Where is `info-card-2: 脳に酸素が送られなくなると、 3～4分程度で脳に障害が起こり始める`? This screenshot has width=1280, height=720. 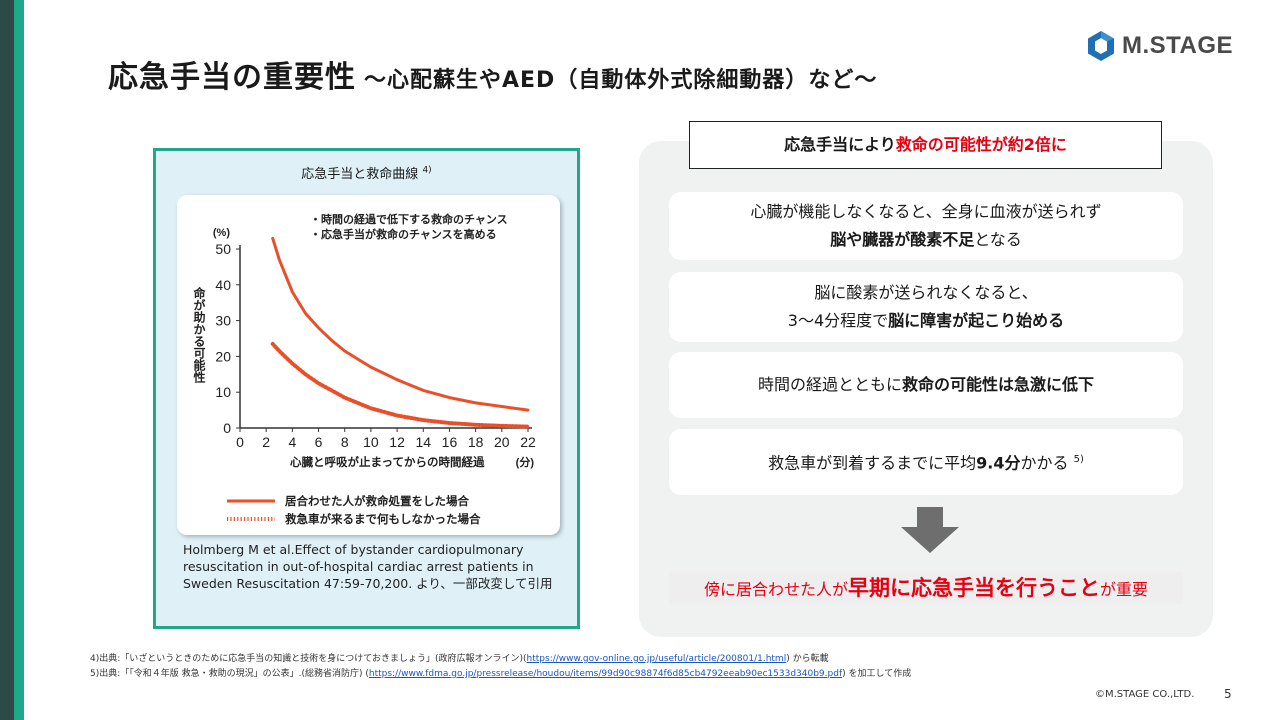 info-card-2: 脳に酸素が送られなくなると、 3～4分程度で脳に障害が起こり始める is located at coordinates (926, 307).